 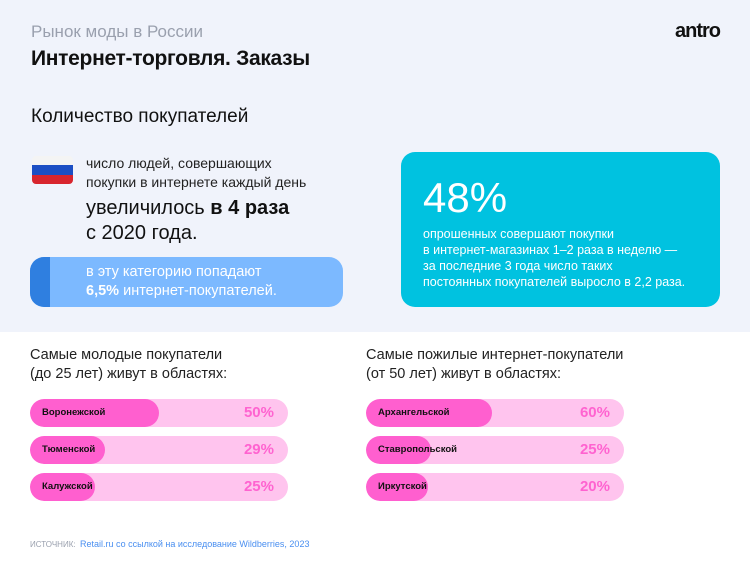 I want to click on desc-line: покупки в интернете каждый день, so click(x=196, y=182).